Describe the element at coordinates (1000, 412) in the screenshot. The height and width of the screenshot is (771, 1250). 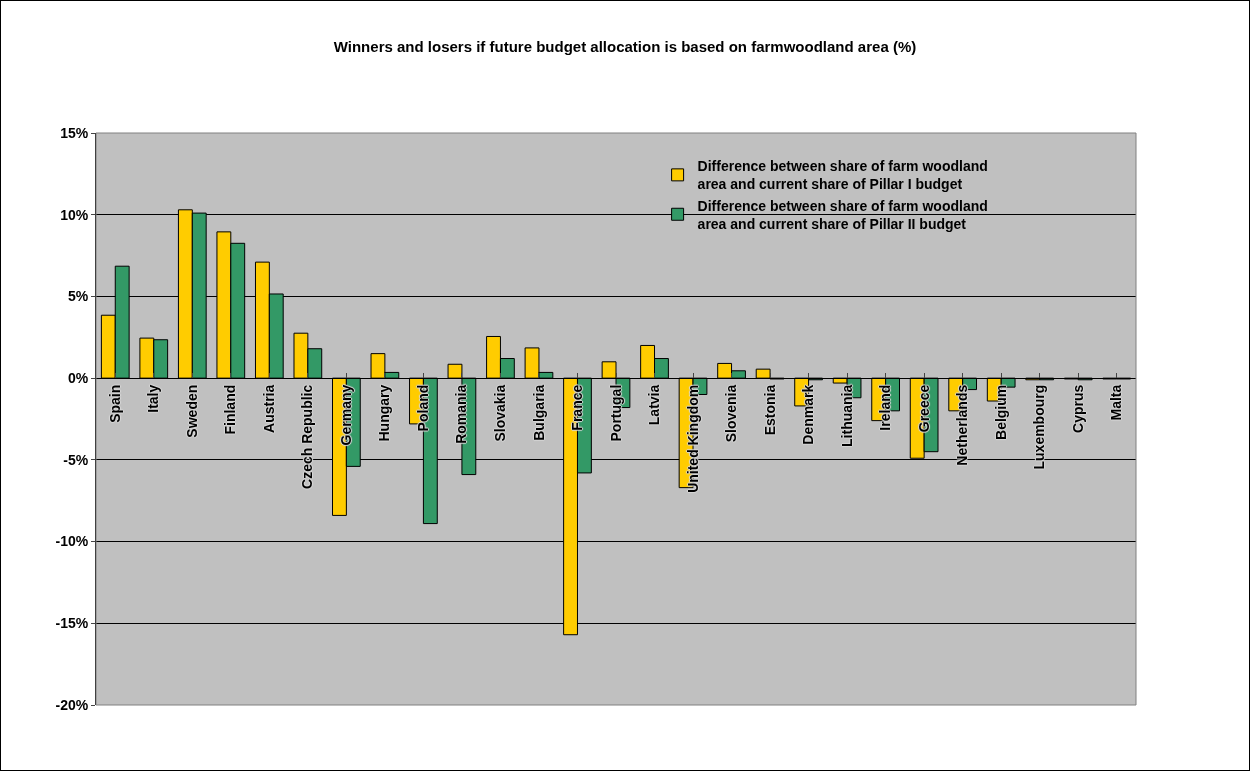
I see `x-tick-label: Belgium` at that location.